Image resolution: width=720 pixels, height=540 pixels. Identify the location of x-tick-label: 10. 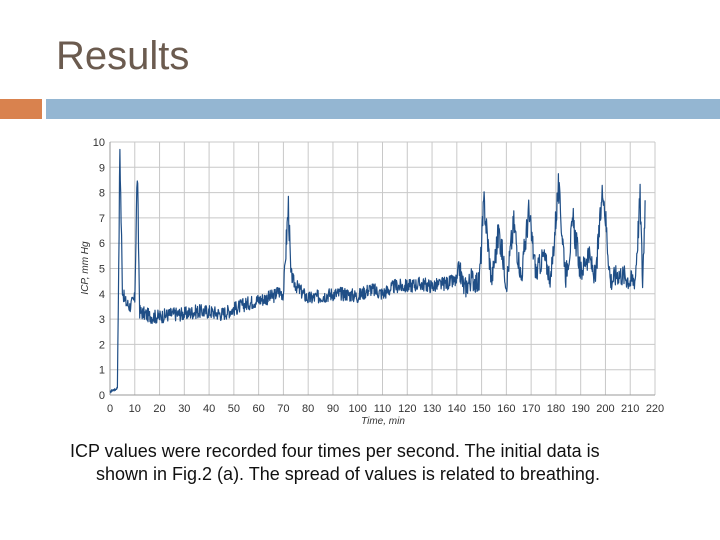
(135, 409).